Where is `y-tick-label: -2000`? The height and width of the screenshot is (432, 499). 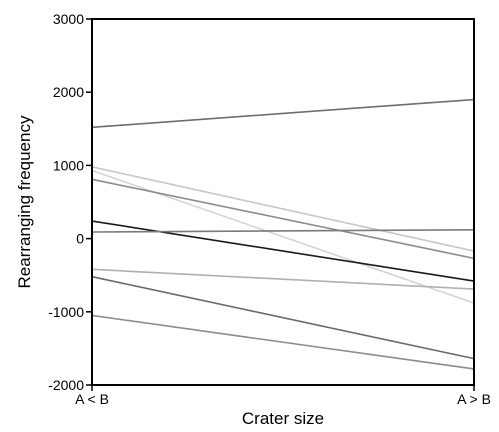
y-tick-label: -2000 is located at coordinates (66, 385).